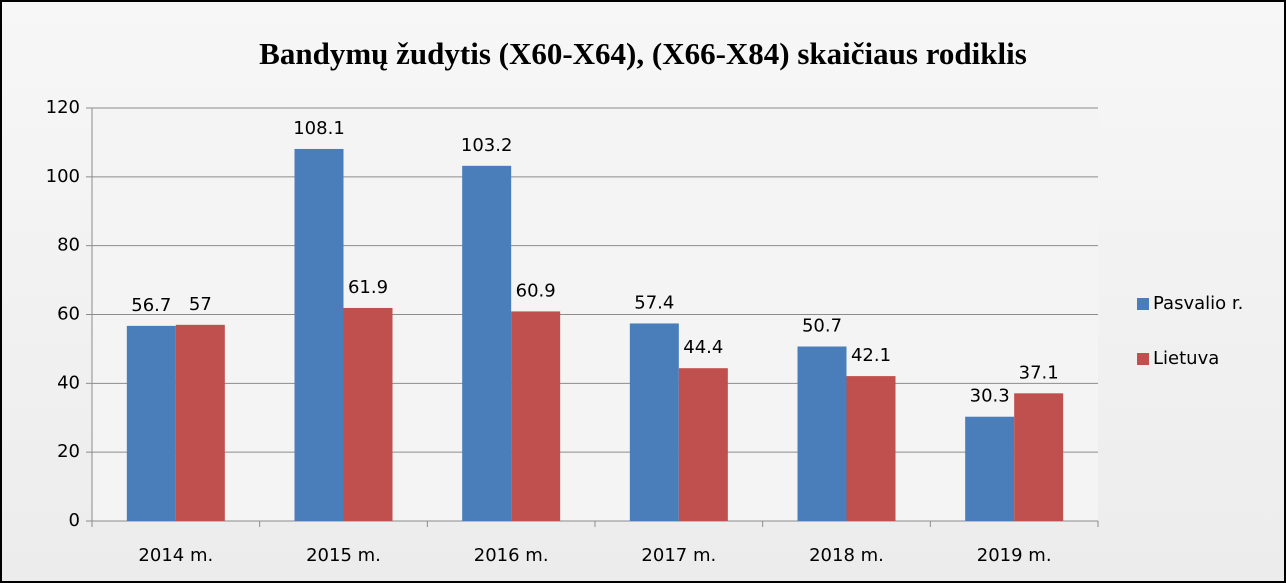 The height and width of the screenshot is (583, 1286). Describe the element at coordinates (990, 396) in the screenshot. I see `data-label: 30.3` at that location.